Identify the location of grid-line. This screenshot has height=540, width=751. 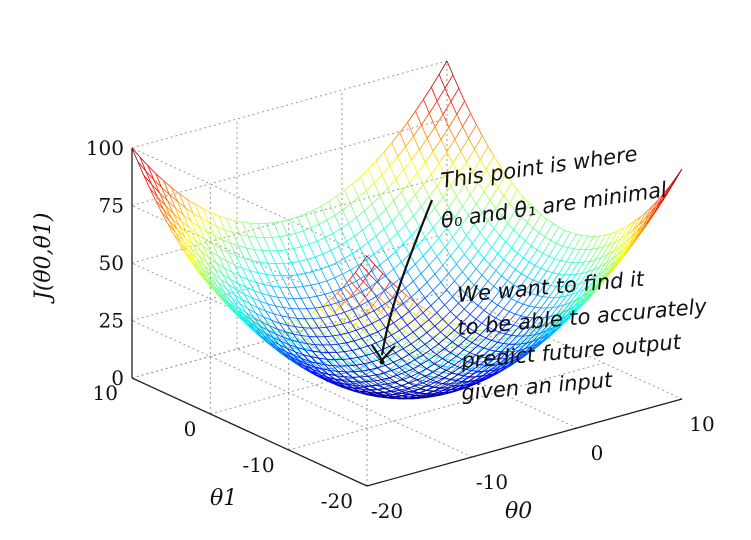
(289, 334).